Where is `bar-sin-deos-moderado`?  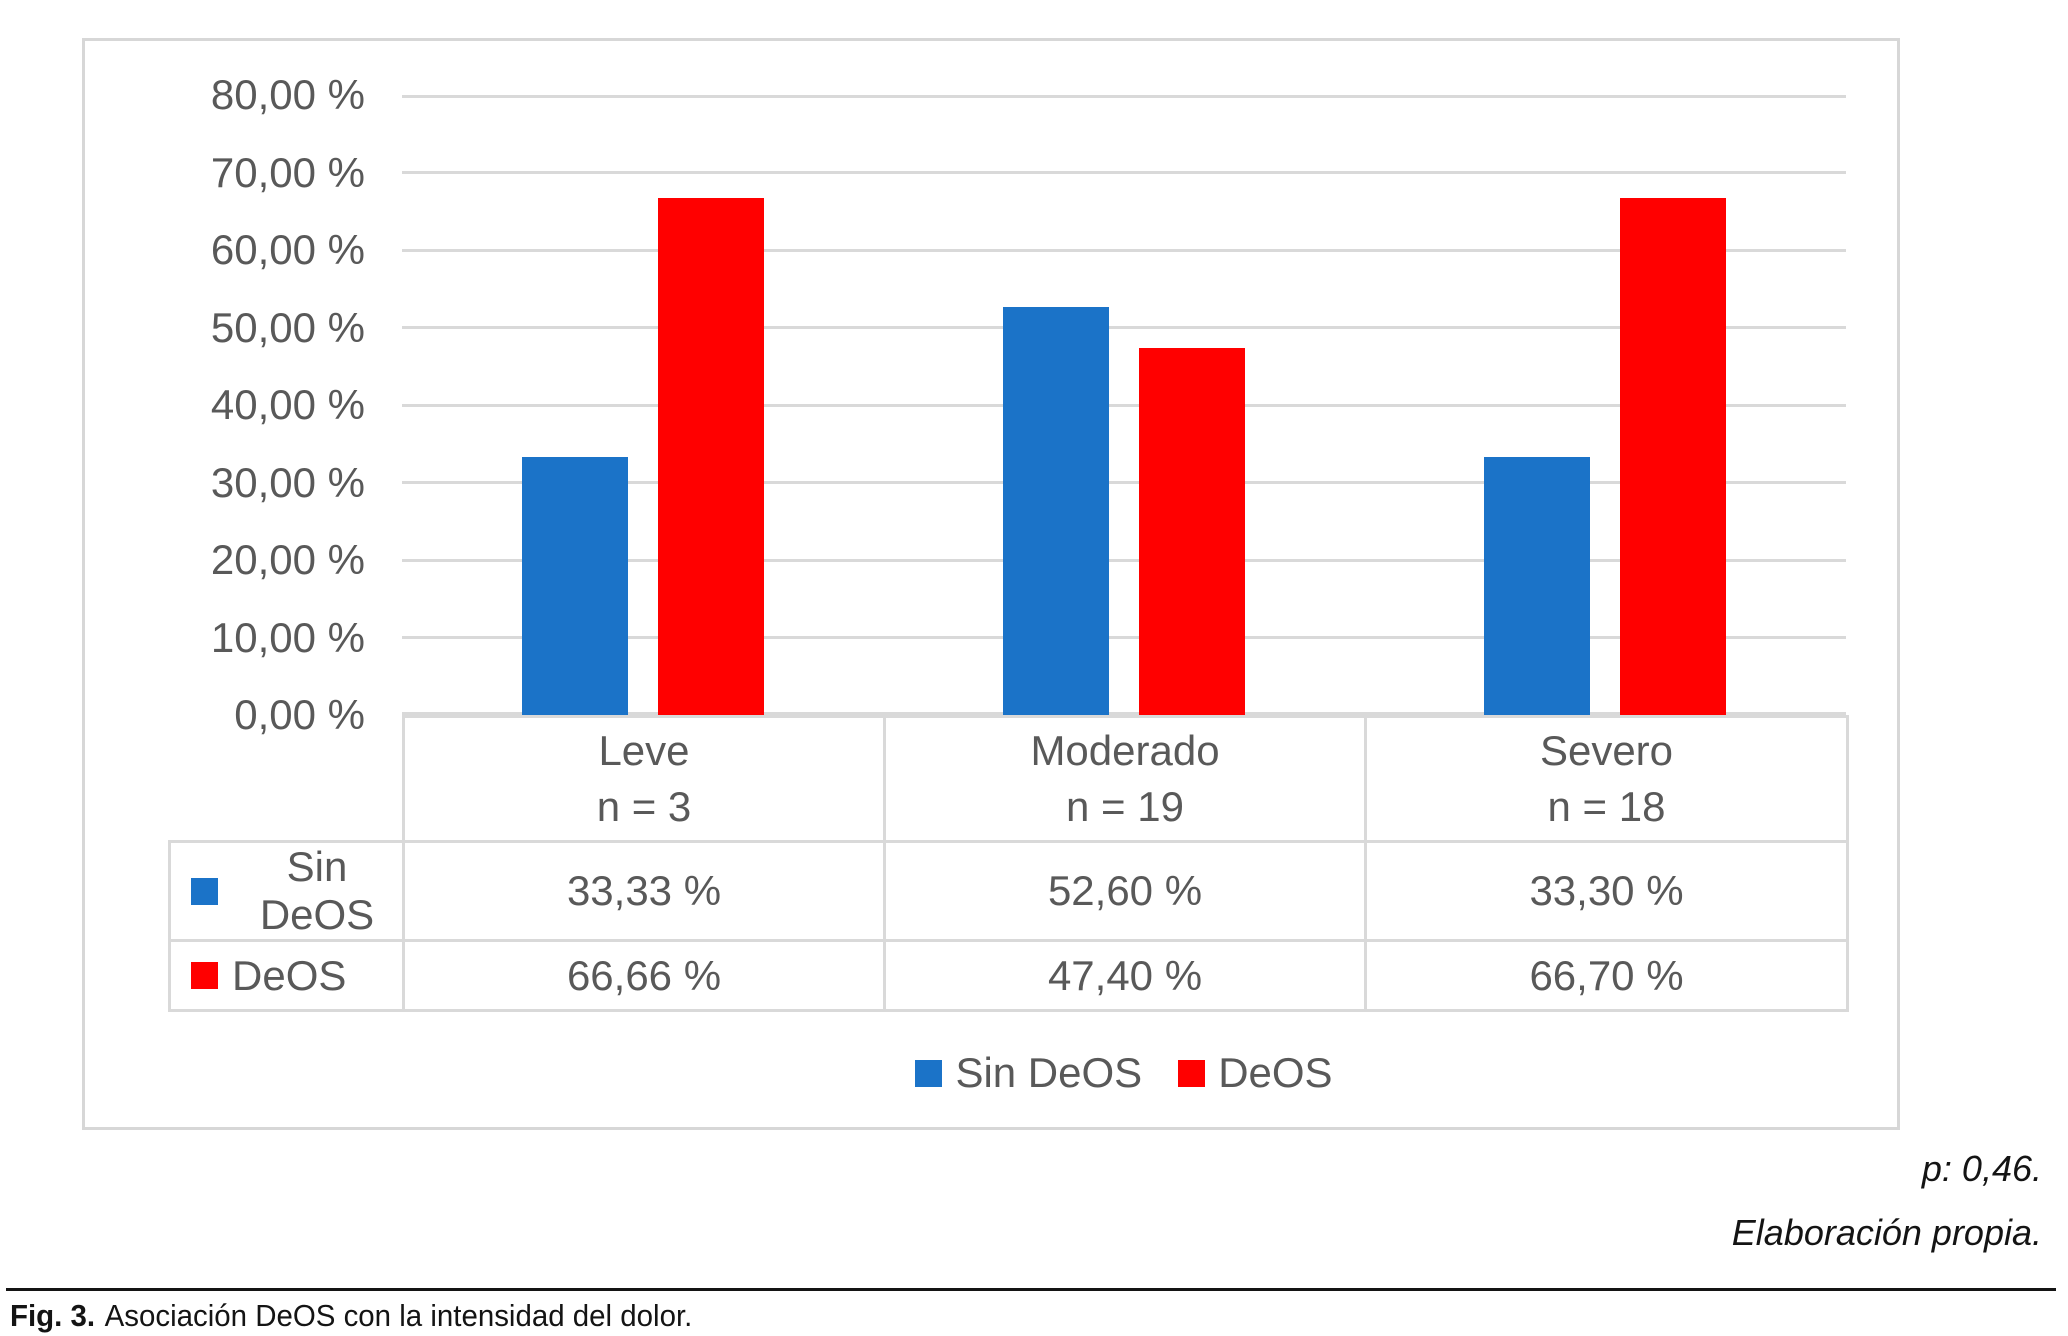 bar-sin-deos-moderado is located at coordinates (1055, 511).